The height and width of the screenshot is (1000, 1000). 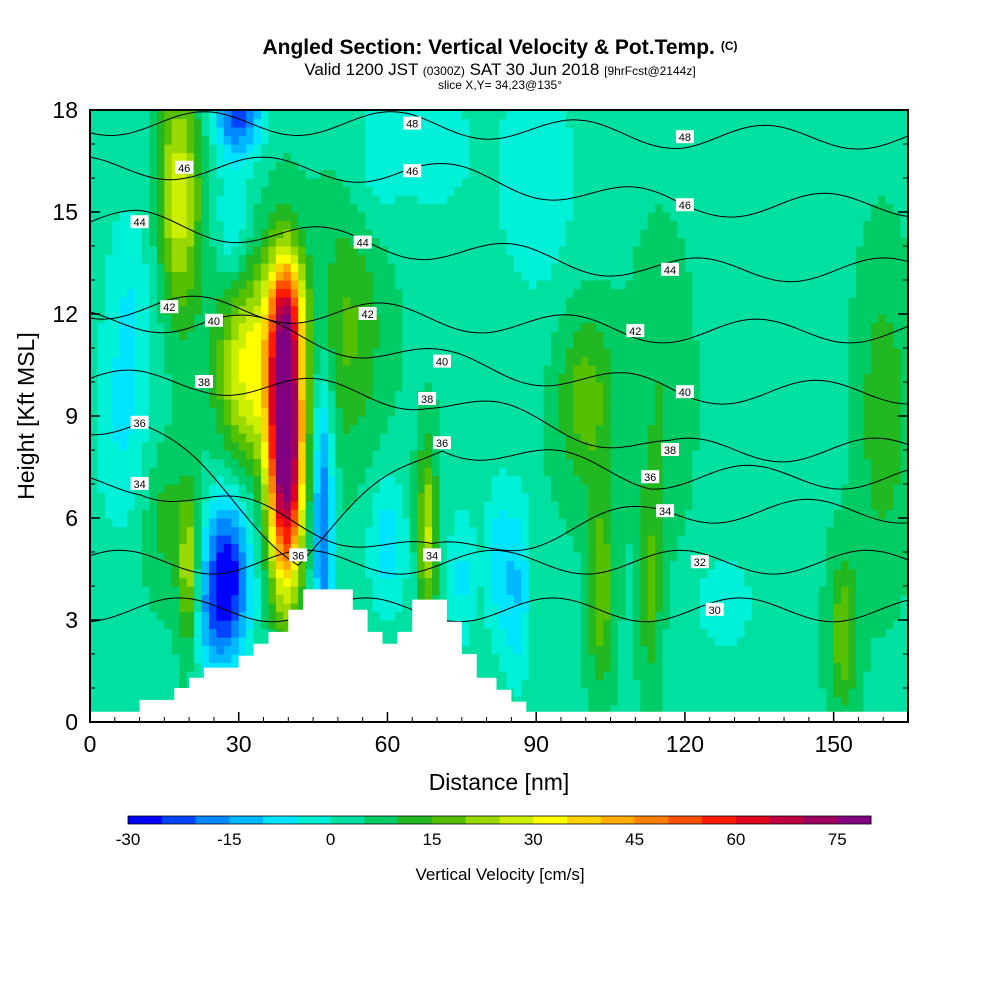 What do you see at coordinates (650, 71) in the screenshot?
I see `forecast-tag: [9hrFcst@2144z]` at bounding box center [650, 71].